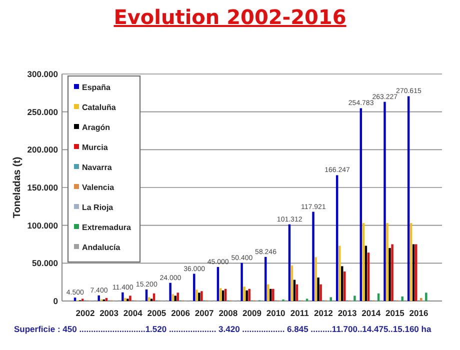  I want to click on legend-label: Extremadura, so click(107, 227).